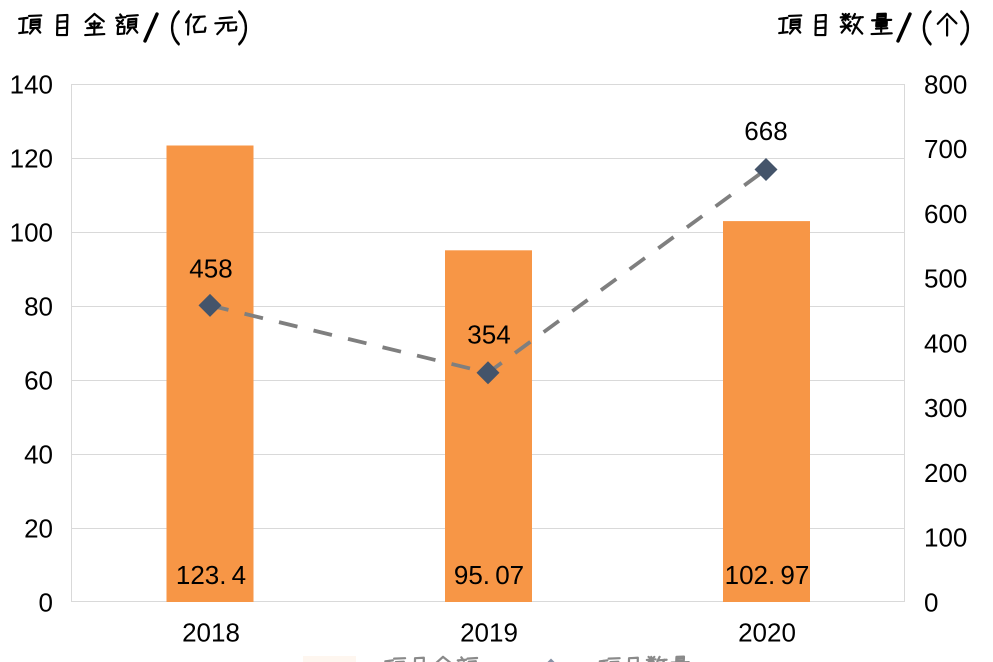  Describe the element at coordinates (38, 380) in the screenshot. I see `svg-text: 60` at that location.